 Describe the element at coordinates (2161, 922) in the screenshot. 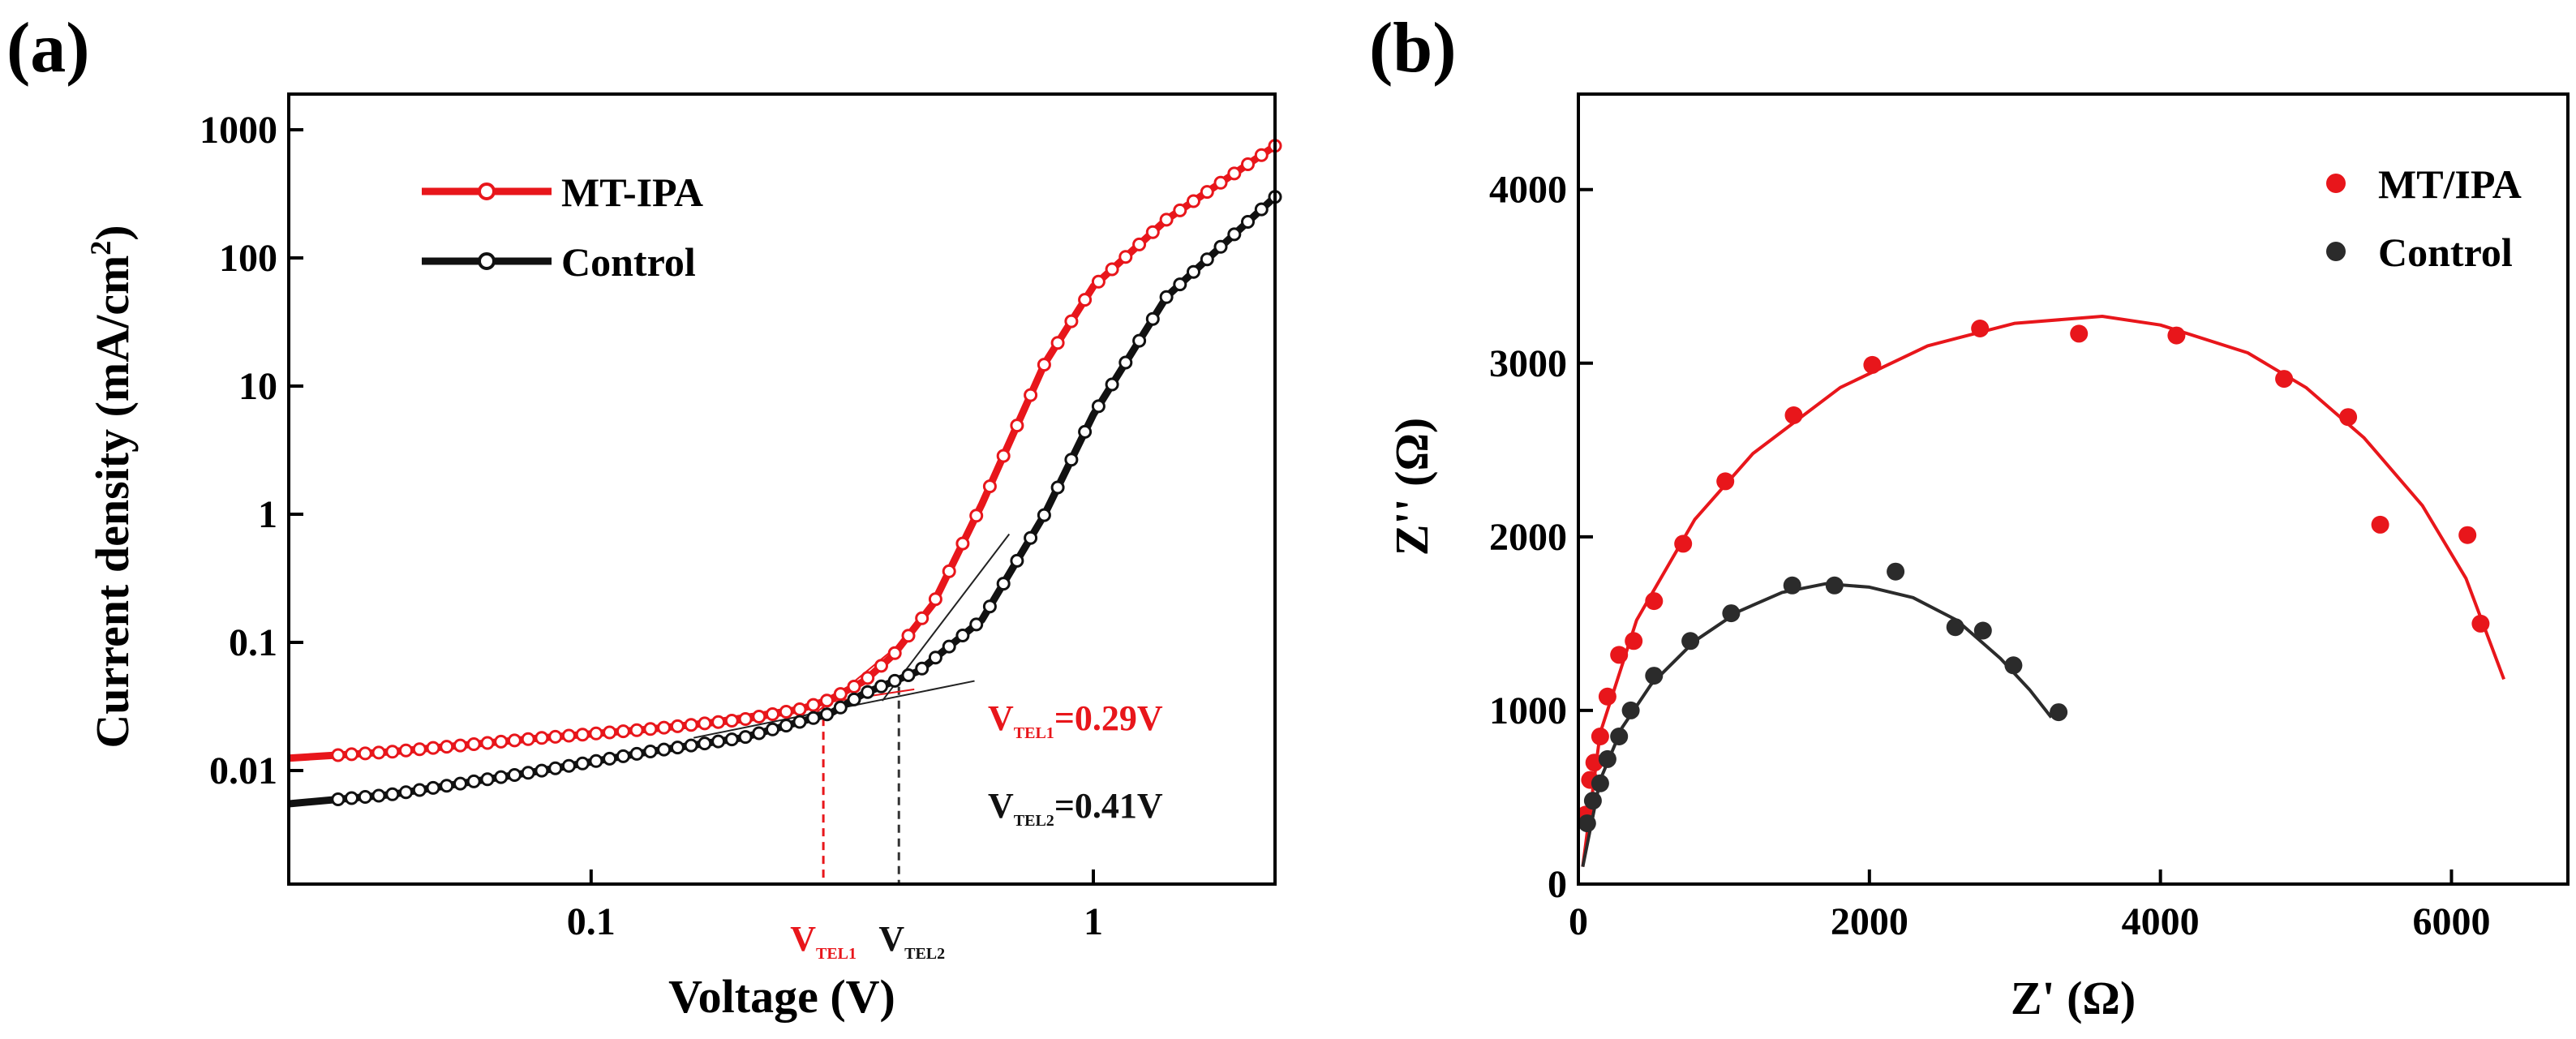

I see `b-x-tick-label-4000: 4000` at that location.